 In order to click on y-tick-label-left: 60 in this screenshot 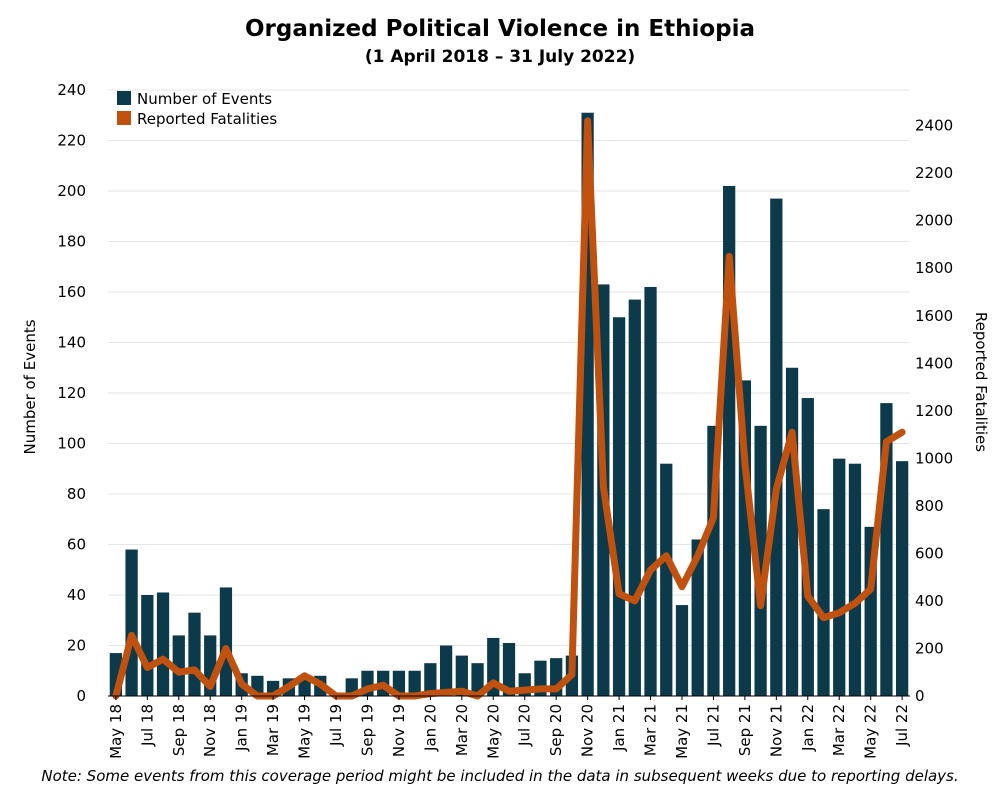, I will do `click(76, 545)`.